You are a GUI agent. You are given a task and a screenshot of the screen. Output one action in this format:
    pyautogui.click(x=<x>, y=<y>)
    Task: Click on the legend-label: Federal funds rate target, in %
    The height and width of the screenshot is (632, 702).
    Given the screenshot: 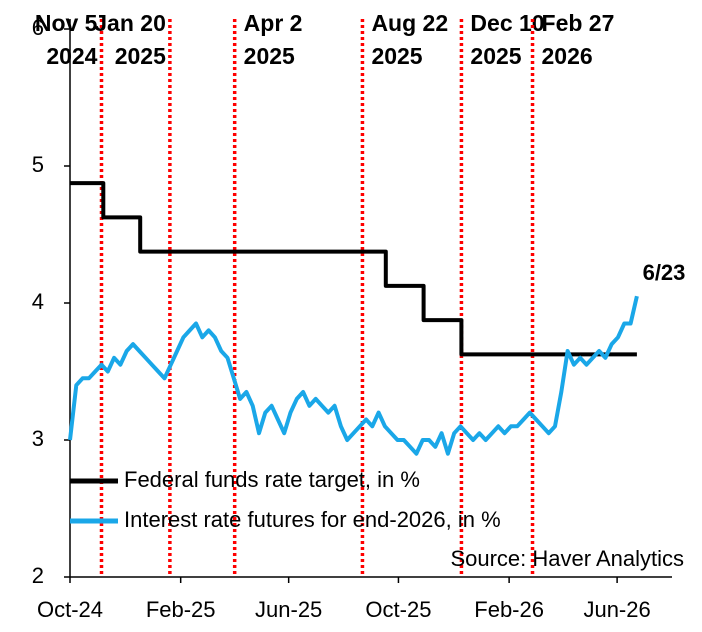 What is the action you would take?
    pyautogui.click(x=272, y=479)
    